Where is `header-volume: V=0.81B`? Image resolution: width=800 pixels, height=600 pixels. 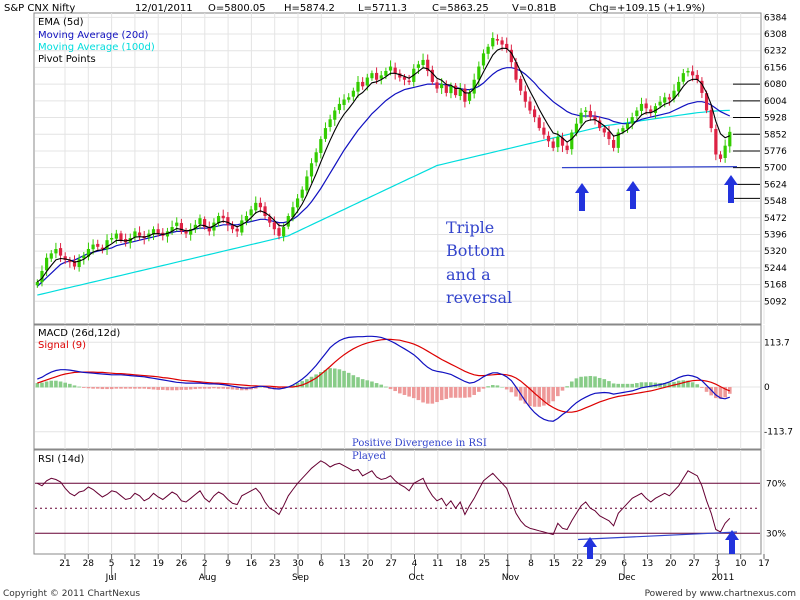
header-volume: V=0.81B is located at coordinates (534, 8).